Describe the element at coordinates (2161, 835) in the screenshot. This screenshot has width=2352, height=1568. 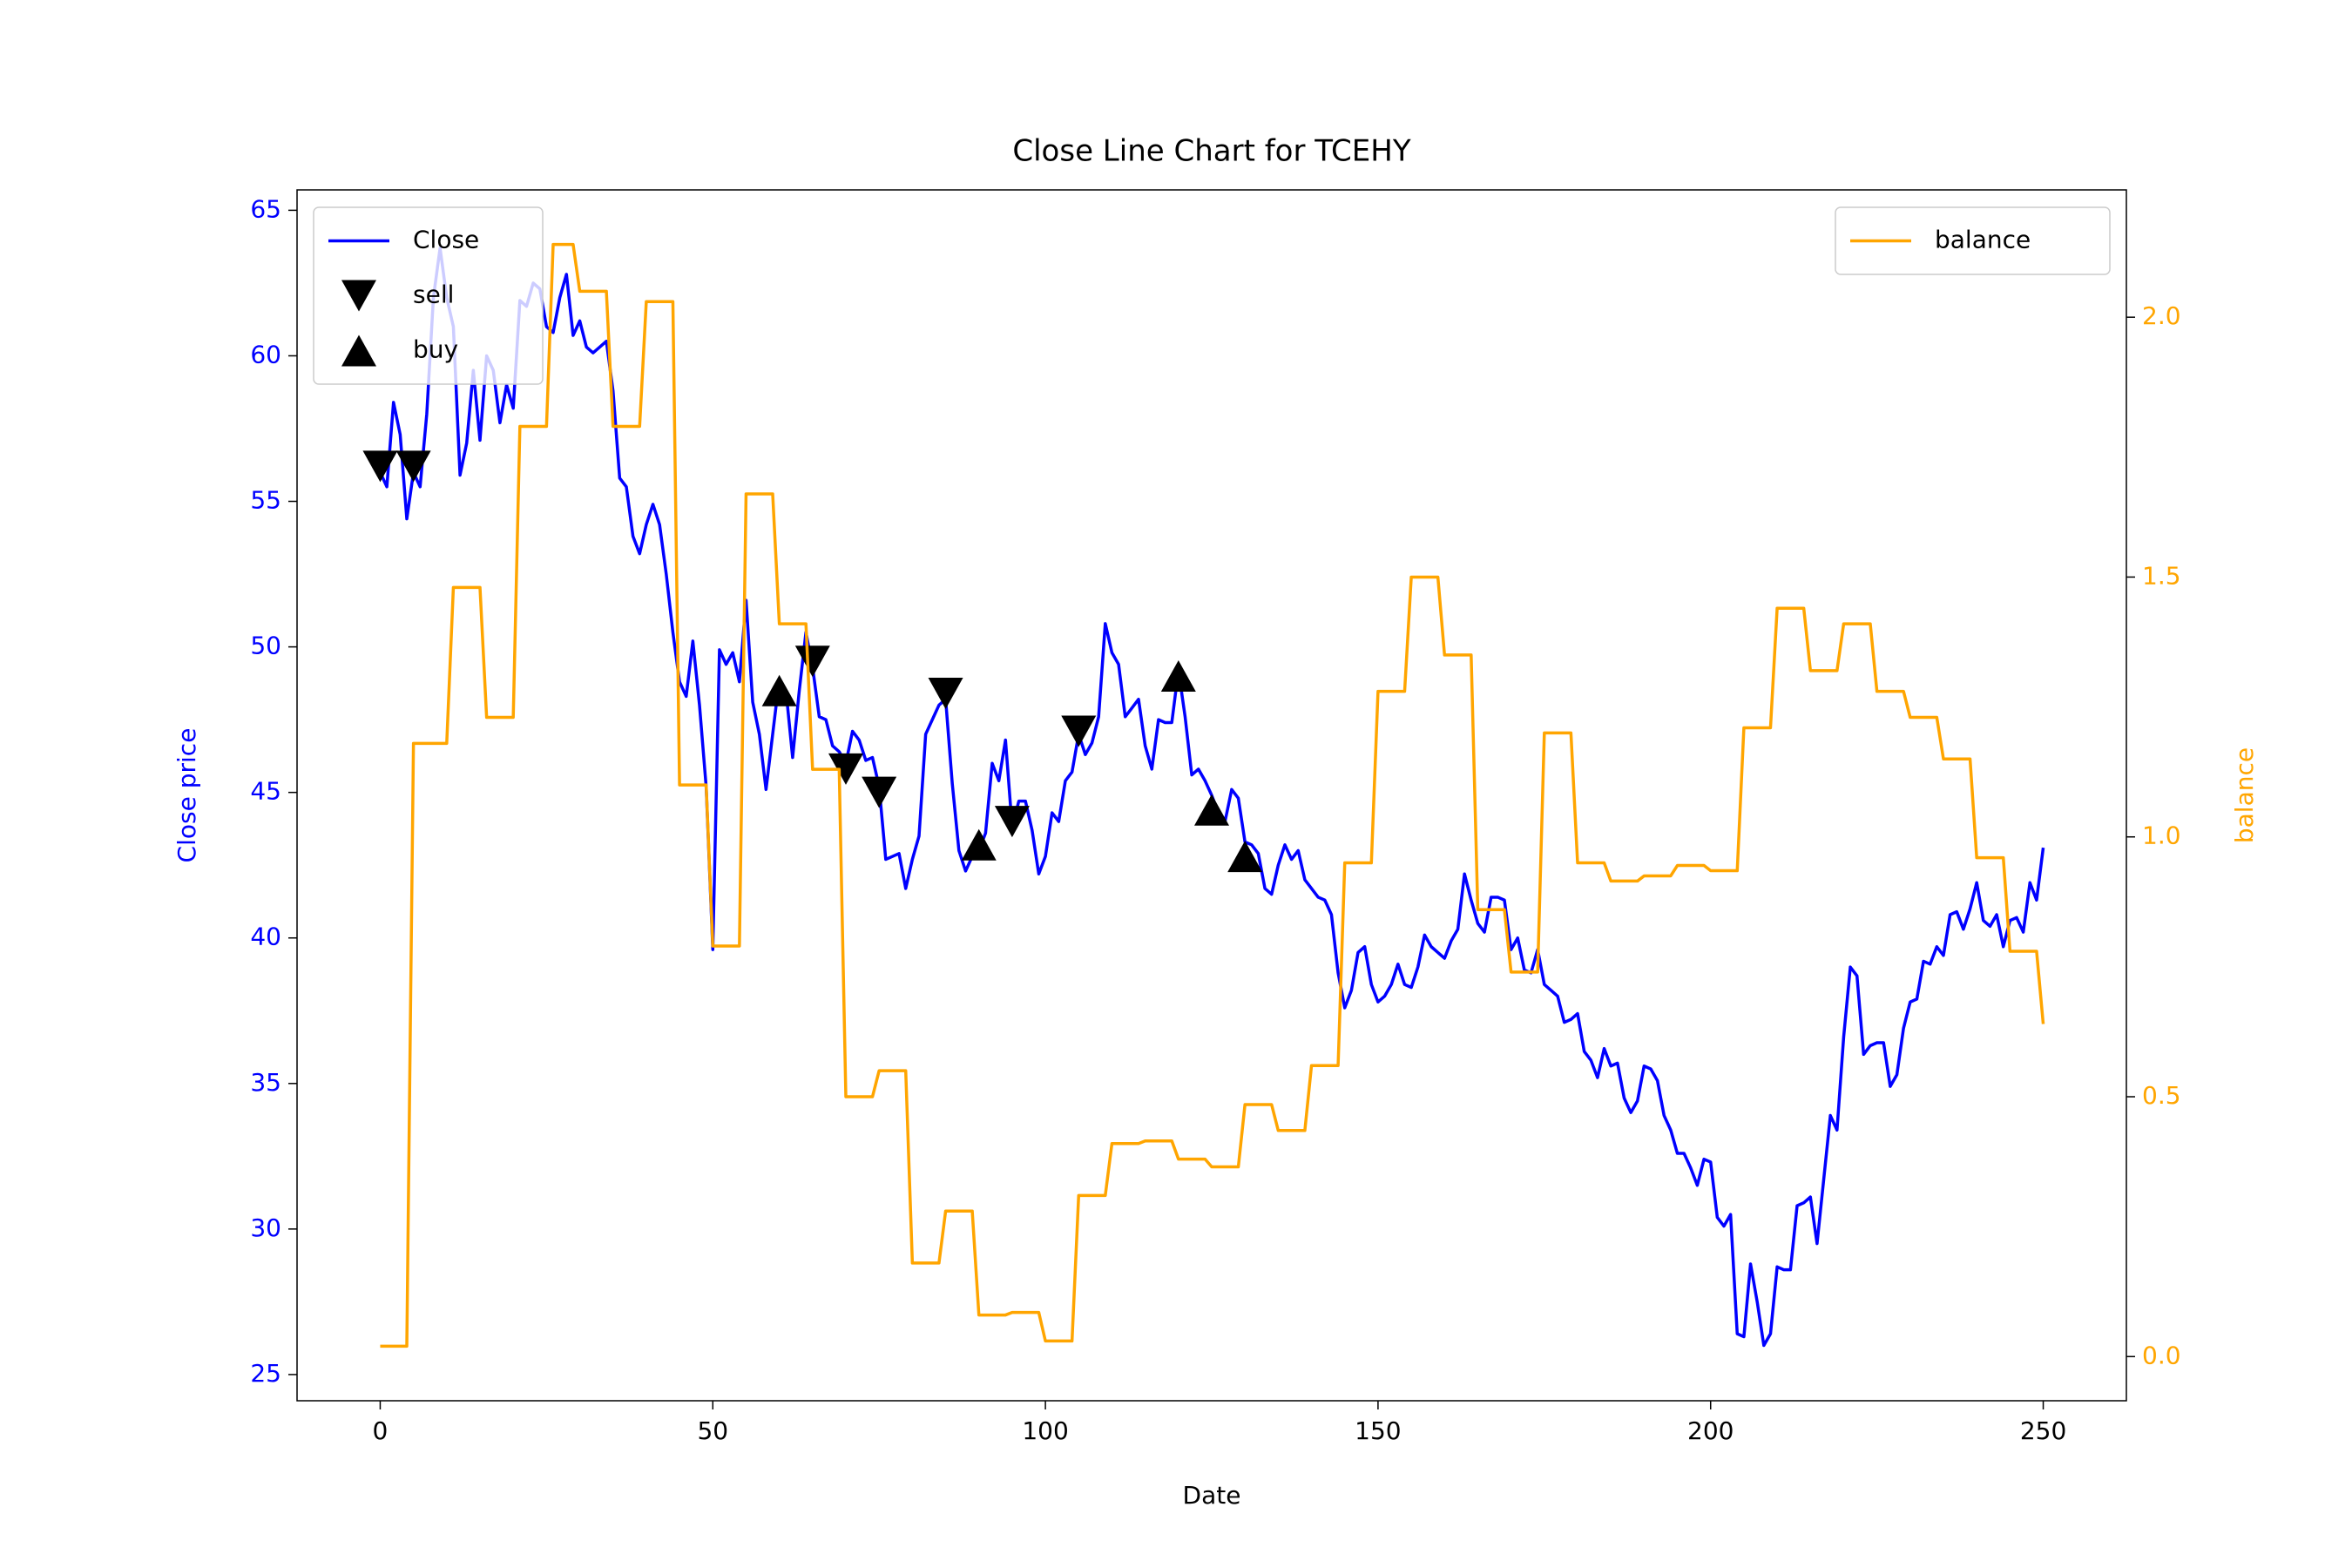
I see `y2-tick-label: 1.0` at that location.